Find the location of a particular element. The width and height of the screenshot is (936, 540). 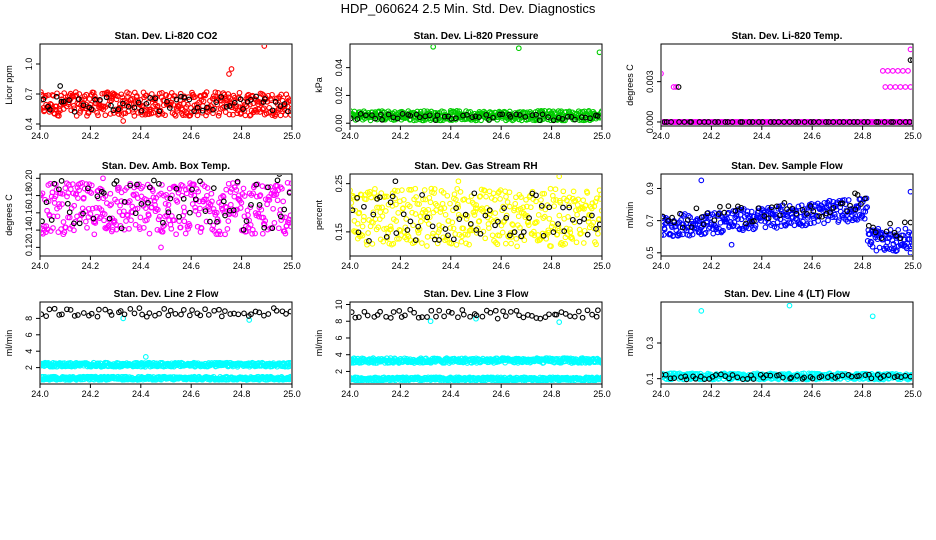

y-tick-label: 0.02 is located at coordinates (339, 96).